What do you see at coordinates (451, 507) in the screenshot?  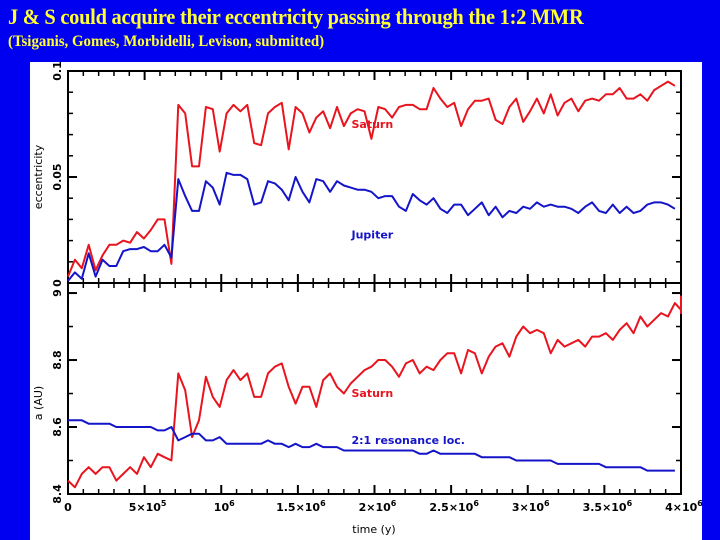 I see `x-tick-base: 2.5×10` at bounding box center [451, 507].